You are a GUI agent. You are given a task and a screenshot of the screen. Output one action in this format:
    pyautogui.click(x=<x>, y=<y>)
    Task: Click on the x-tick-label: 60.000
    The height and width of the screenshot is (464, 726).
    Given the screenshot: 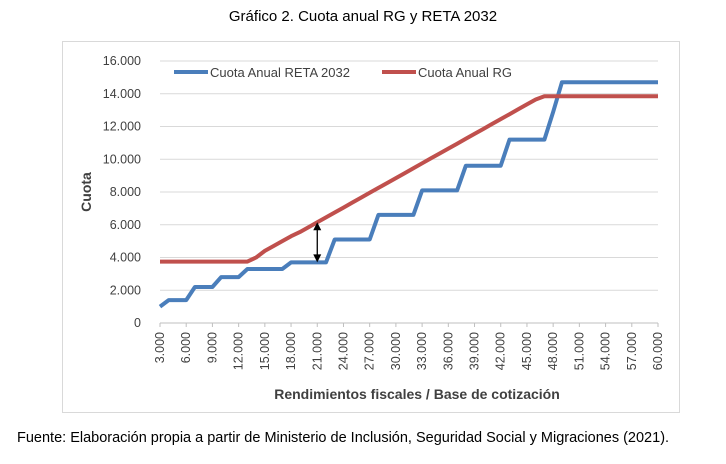 What is the action you would take?
    pyautogui.click(x=658, y=351)
    